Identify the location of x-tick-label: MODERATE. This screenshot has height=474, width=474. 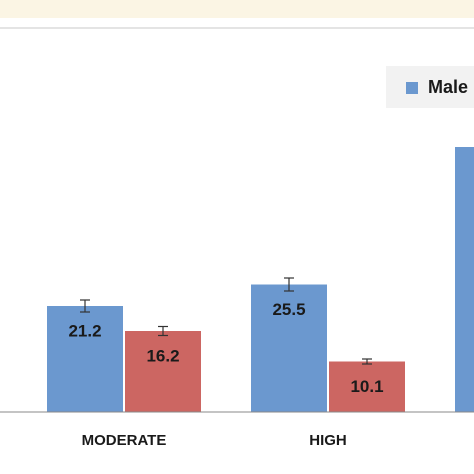
(124, 440).